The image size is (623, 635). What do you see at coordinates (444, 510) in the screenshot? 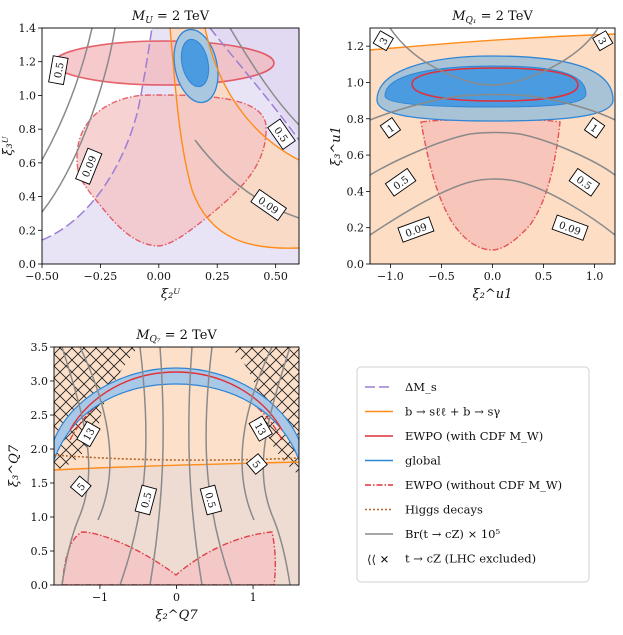
I see `legend-label: Higgs decays` at bounding box center [444, 510].